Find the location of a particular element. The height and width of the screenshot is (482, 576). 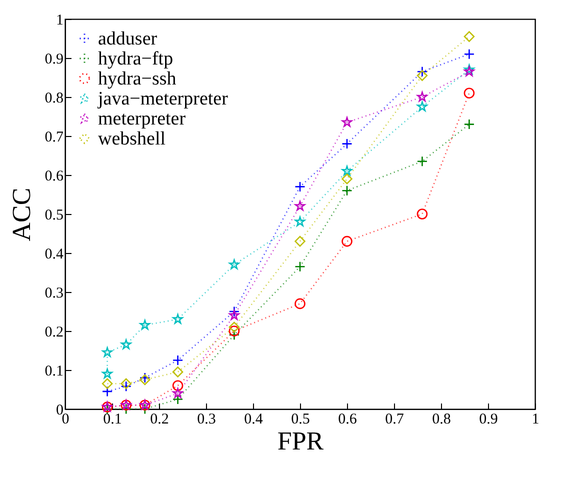

x-tick-label: 0.9 is located at coordinates (488, 420).